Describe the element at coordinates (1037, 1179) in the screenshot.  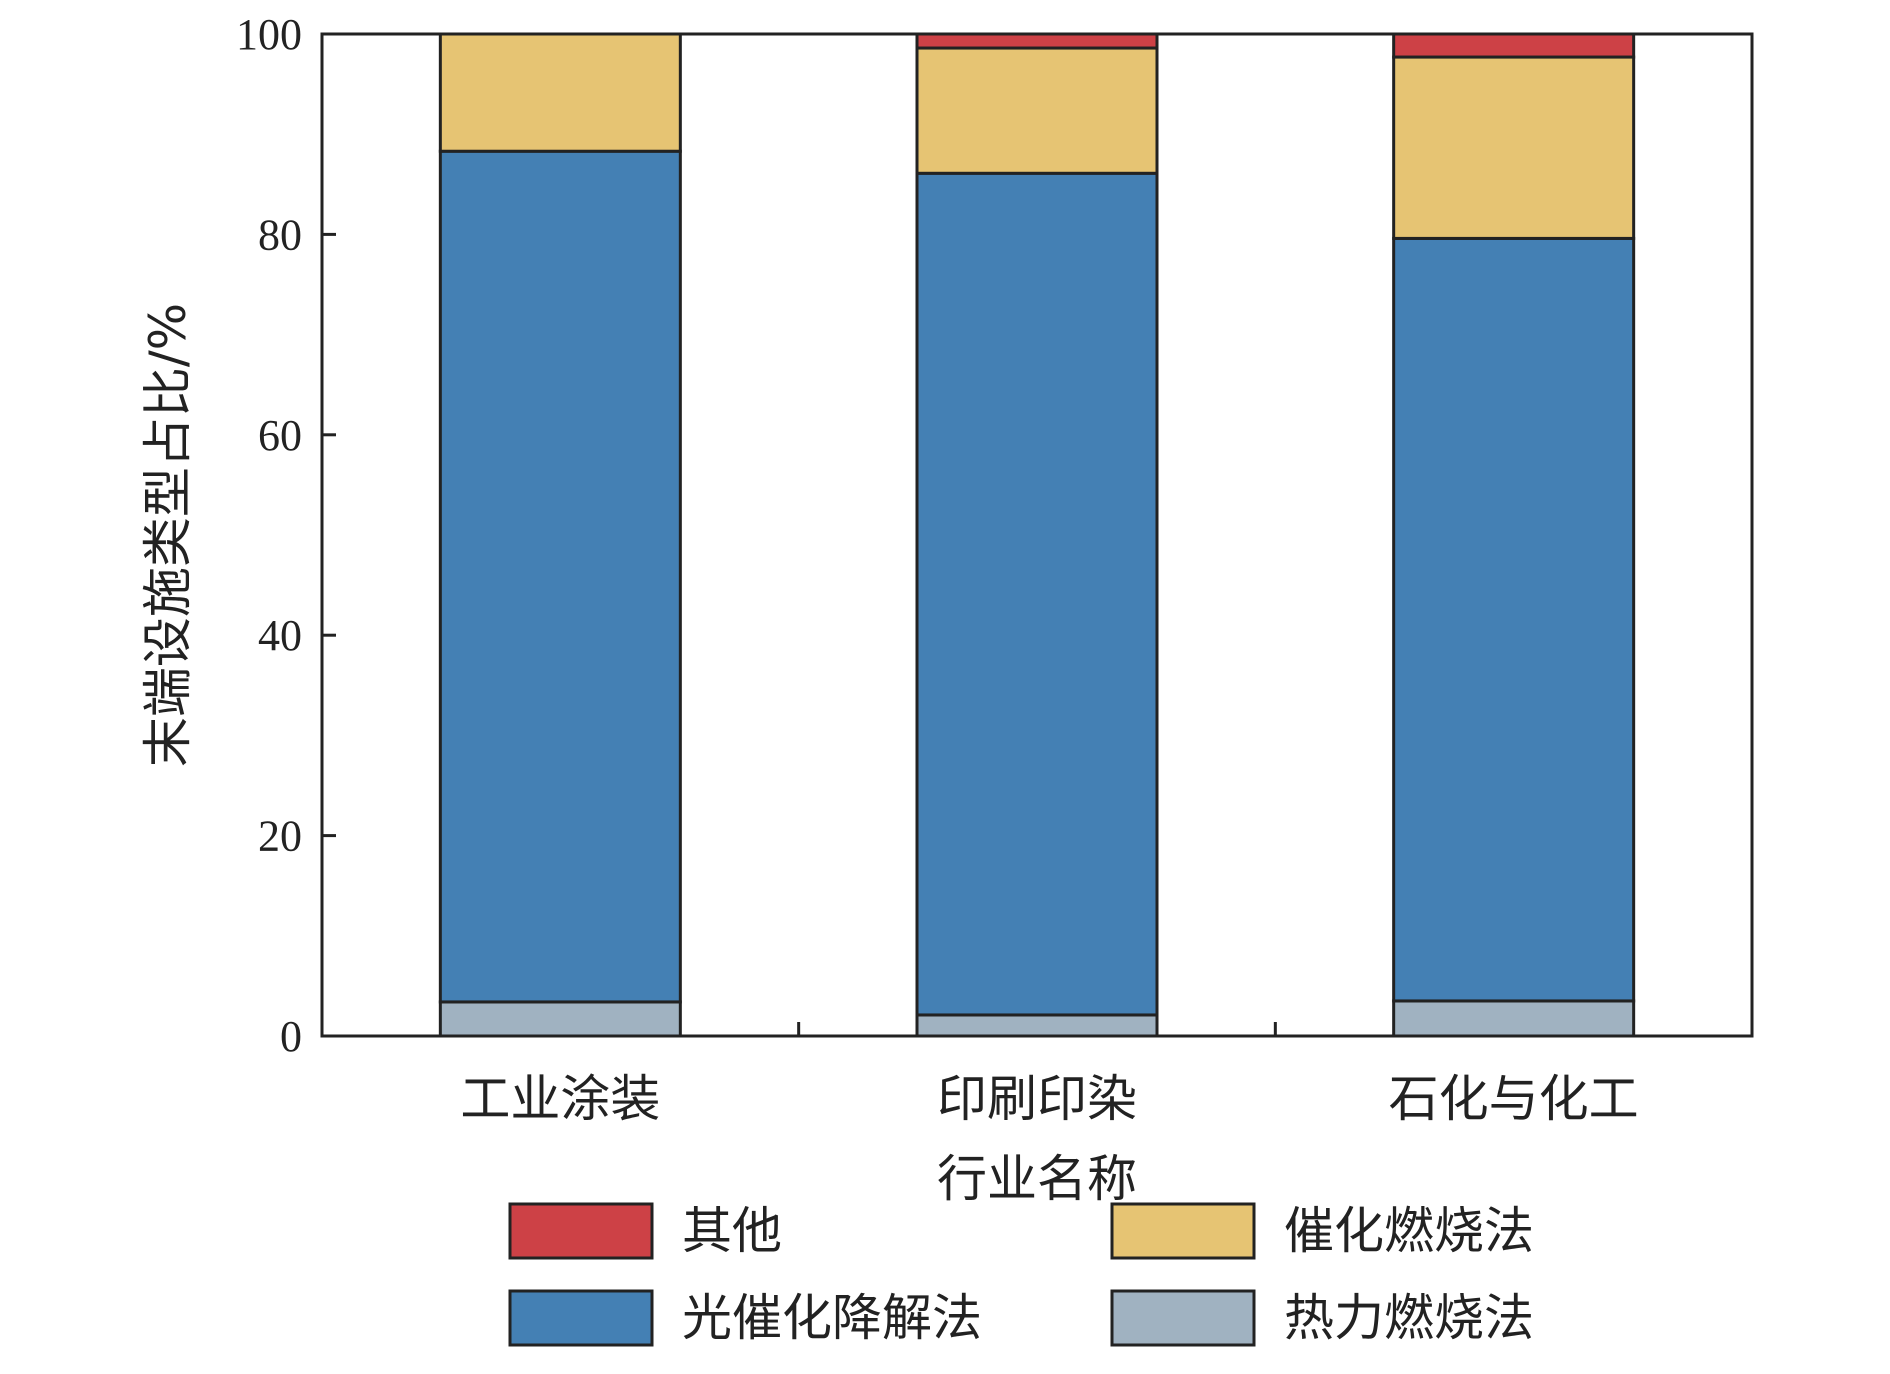
I see `x-axis-title: 行业名称` at that location.